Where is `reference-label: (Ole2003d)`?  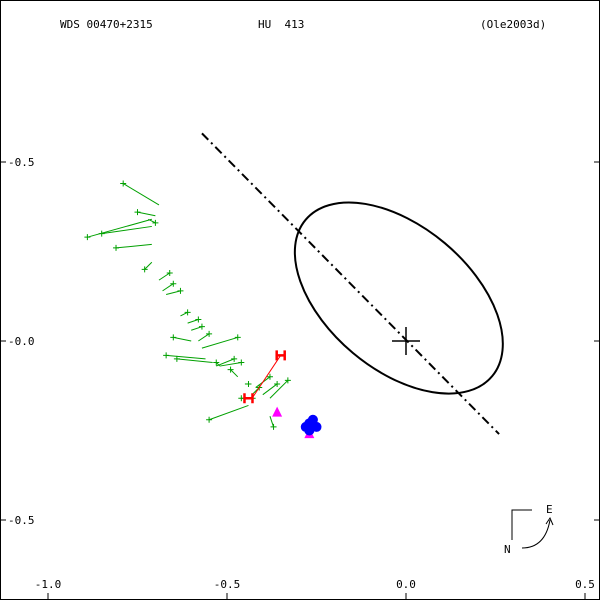
reference-label: (Ole2003d) is located at coordinates (513, 24).